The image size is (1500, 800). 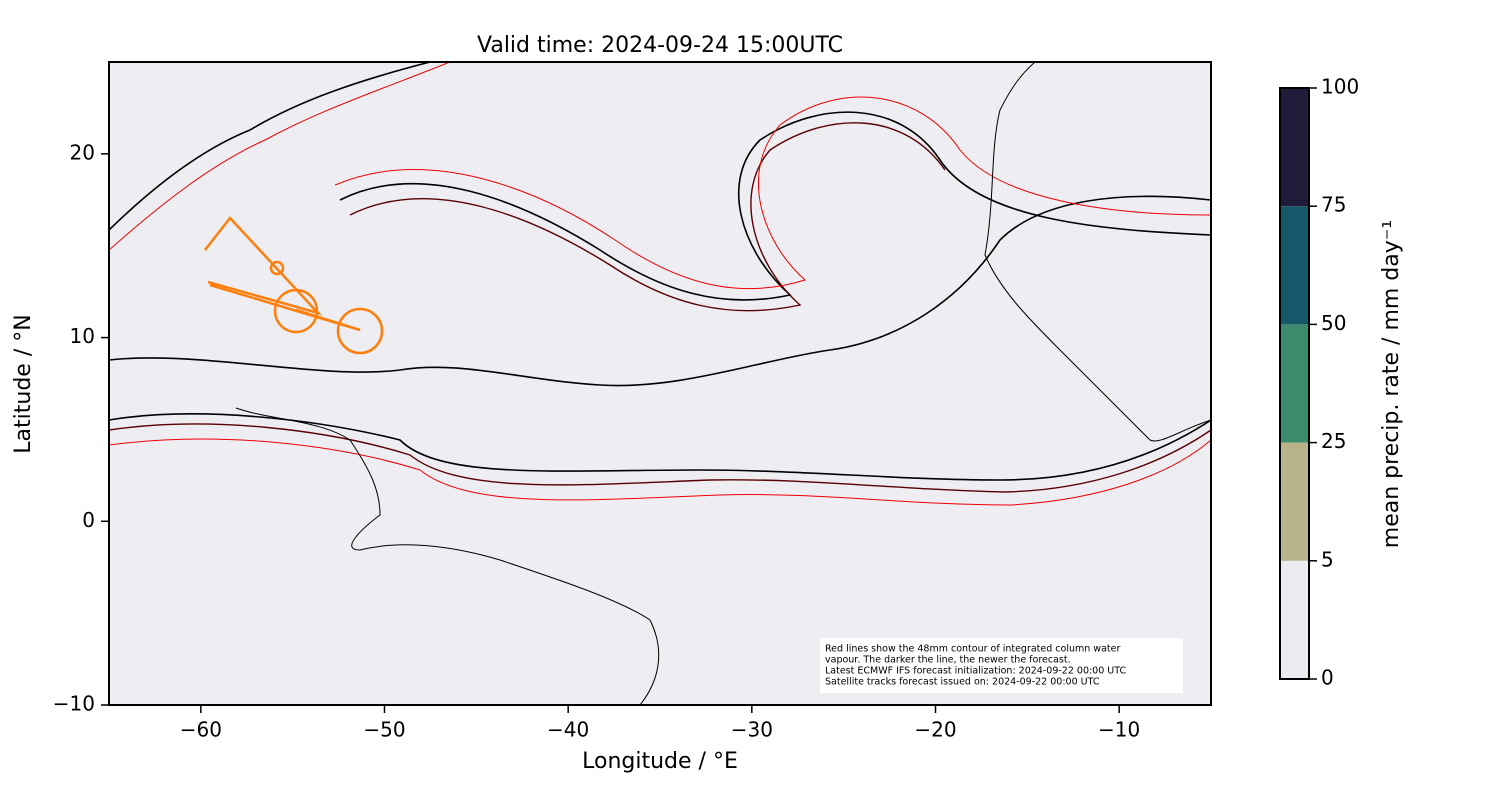 I want to click on y-tick-label: 0, so click(x=88, y=520).